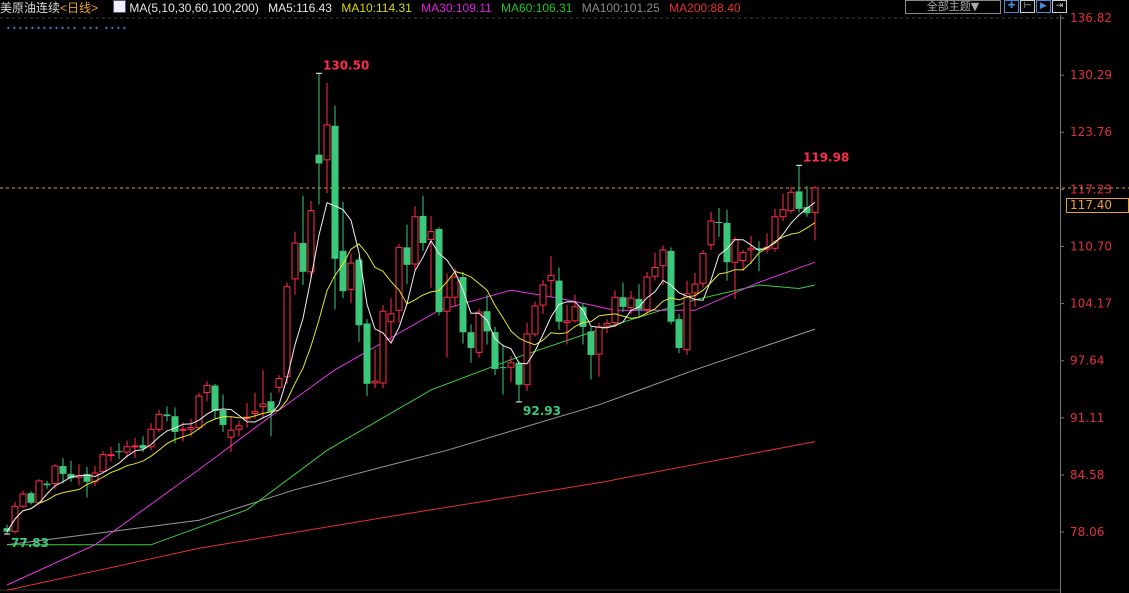 The width and height of the screenshot is (1129, 593). Describe the element at coordinates (705, 8) in the screenshot. I see `ma200-value: MA200:88.40` at that location.